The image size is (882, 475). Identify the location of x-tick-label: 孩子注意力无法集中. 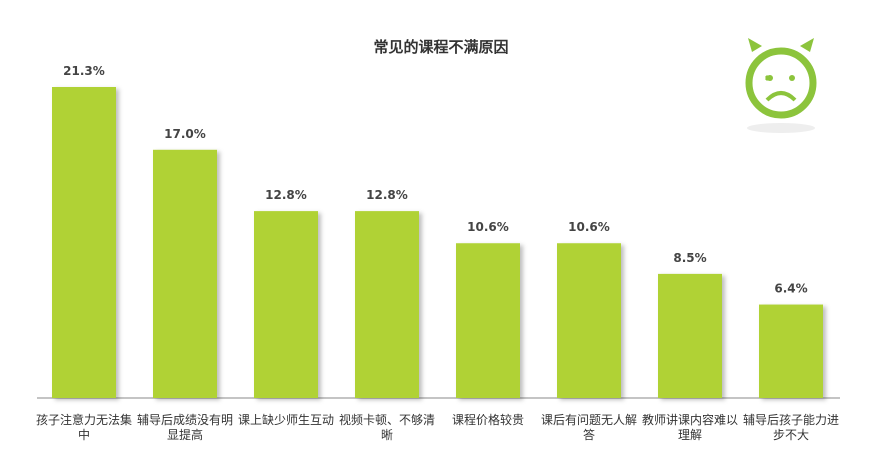
(84, 427).